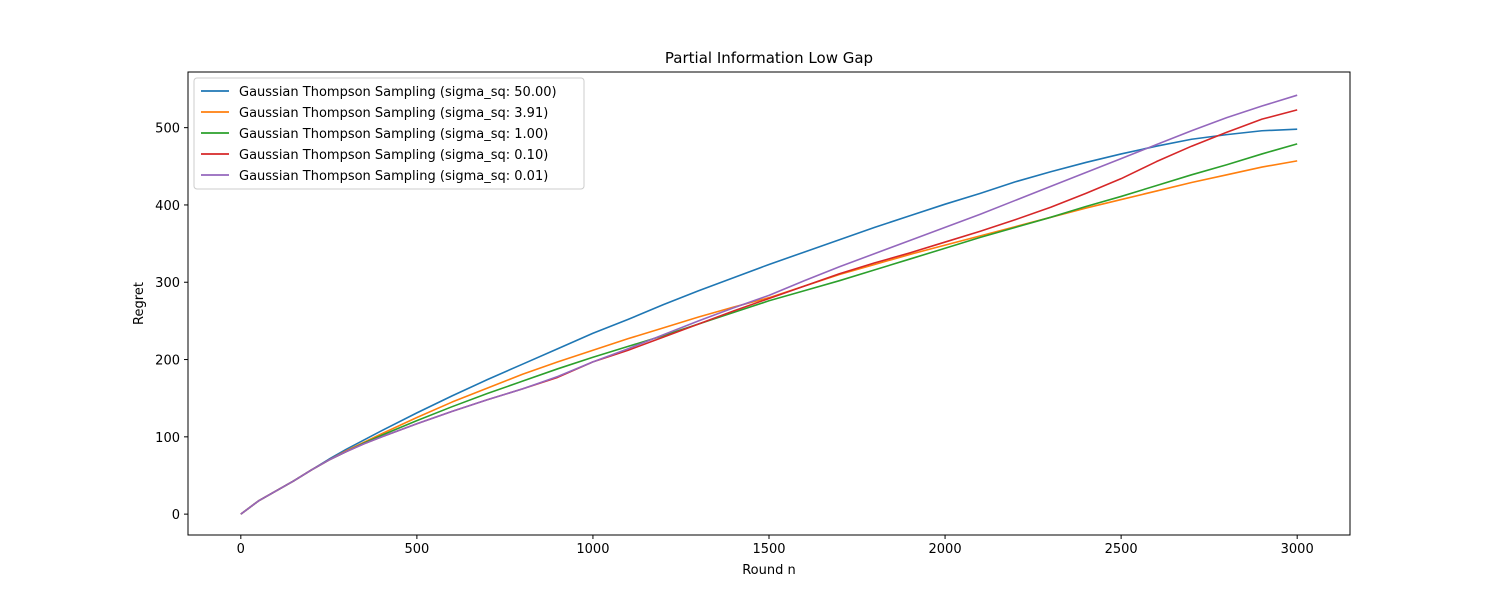  I want to click on y-axis: 0 100 200 300 400 500, so click(171, 322).